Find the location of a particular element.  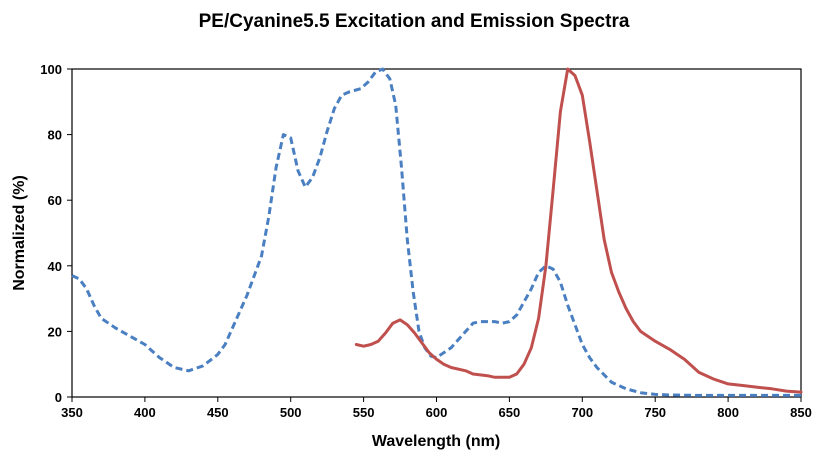

x-tick-label: 500 is located at coordinates (291, 412).